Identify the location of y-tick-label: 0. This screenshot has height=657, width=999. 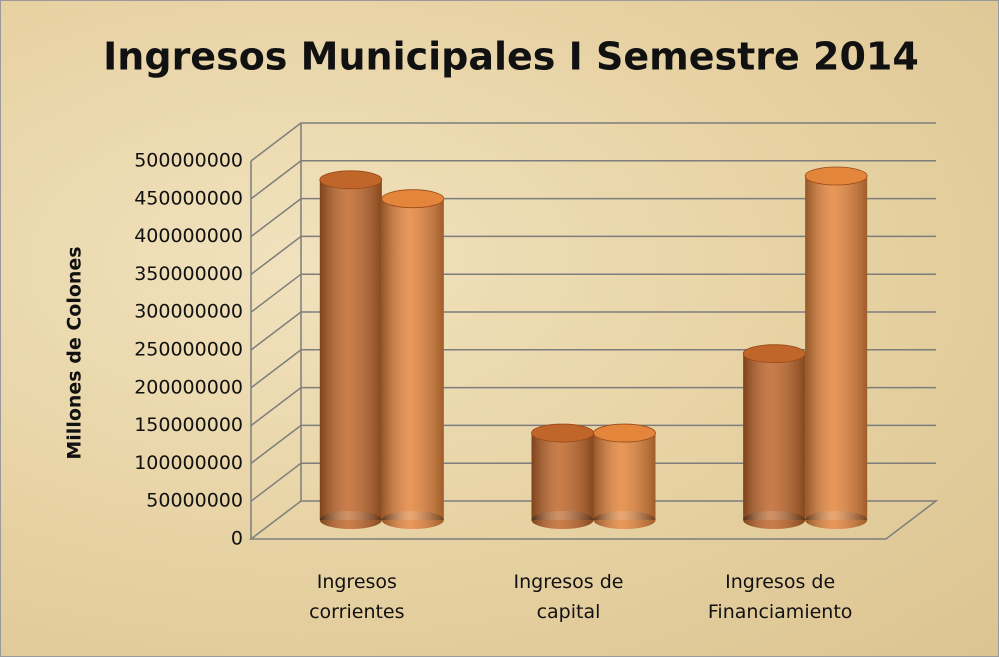
(237, 539).